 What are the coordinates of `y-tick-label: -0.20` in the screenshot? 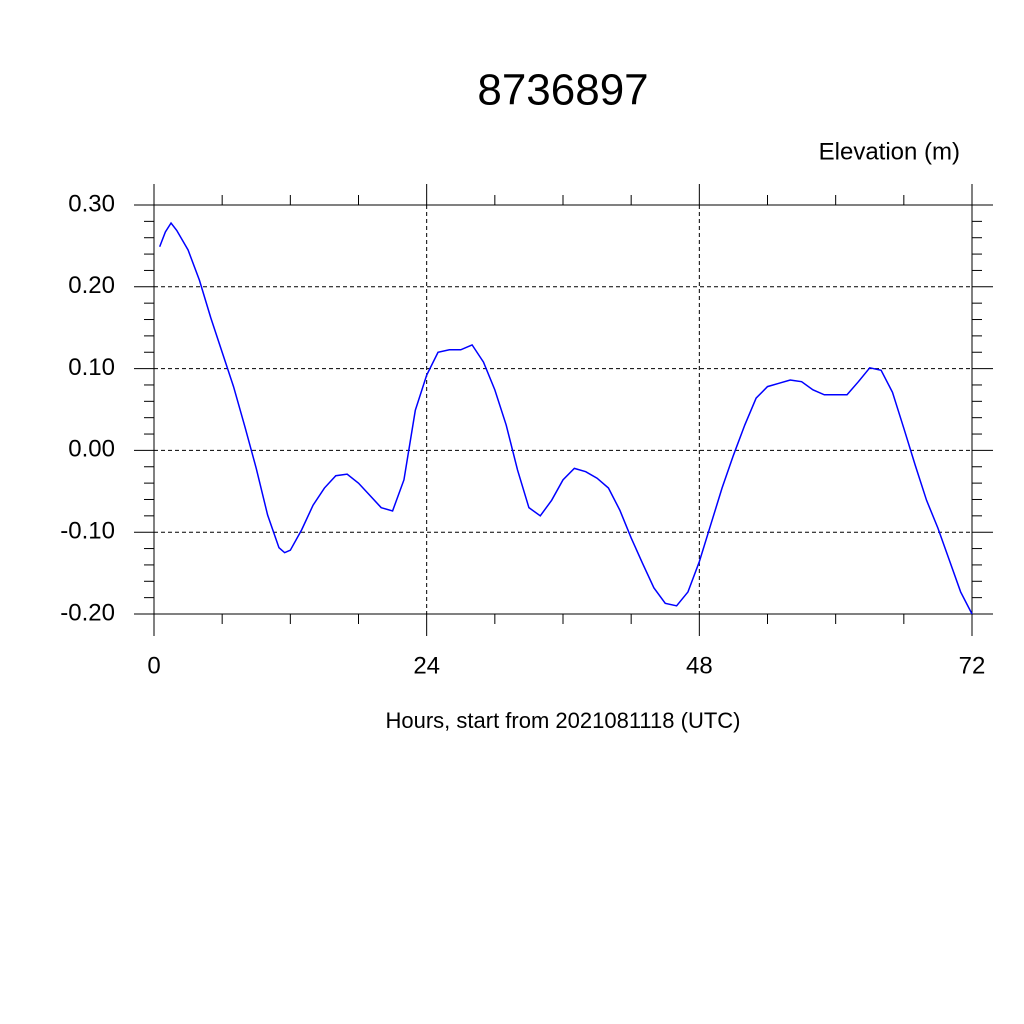 It's located at (87, 612).